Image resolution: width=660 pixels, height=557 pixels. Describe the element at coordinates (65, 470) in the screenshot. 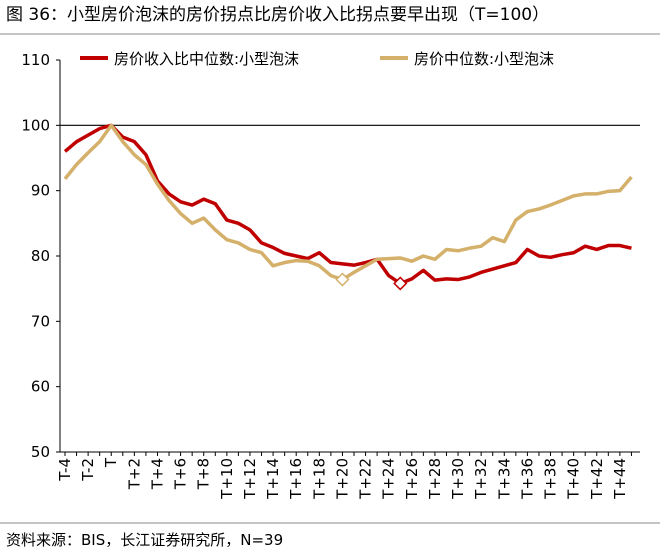

I see `x-tick-label: T-4` at that location.